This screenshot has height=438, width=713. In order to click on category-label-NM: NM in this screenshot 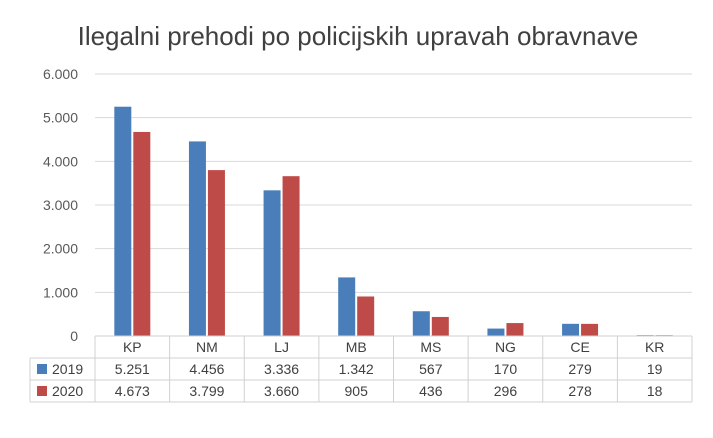, I will do `click(207, 347)`.